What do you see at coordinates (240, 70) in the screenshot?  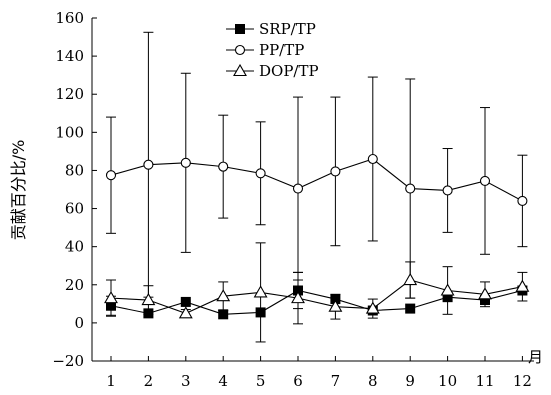 I see `legend-marker-dop-tp` at bounding box center [240, 70].